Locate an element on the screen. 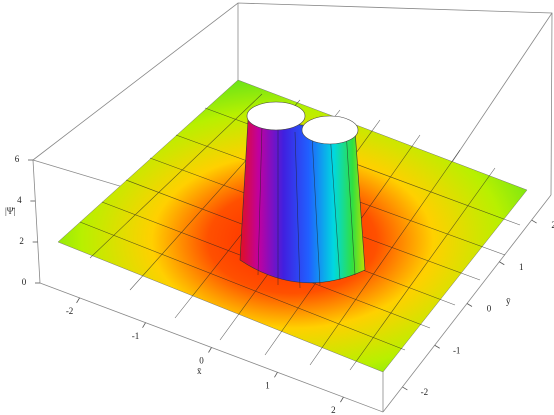  y-tick-label: 1 is located at coordinates (521, 267).